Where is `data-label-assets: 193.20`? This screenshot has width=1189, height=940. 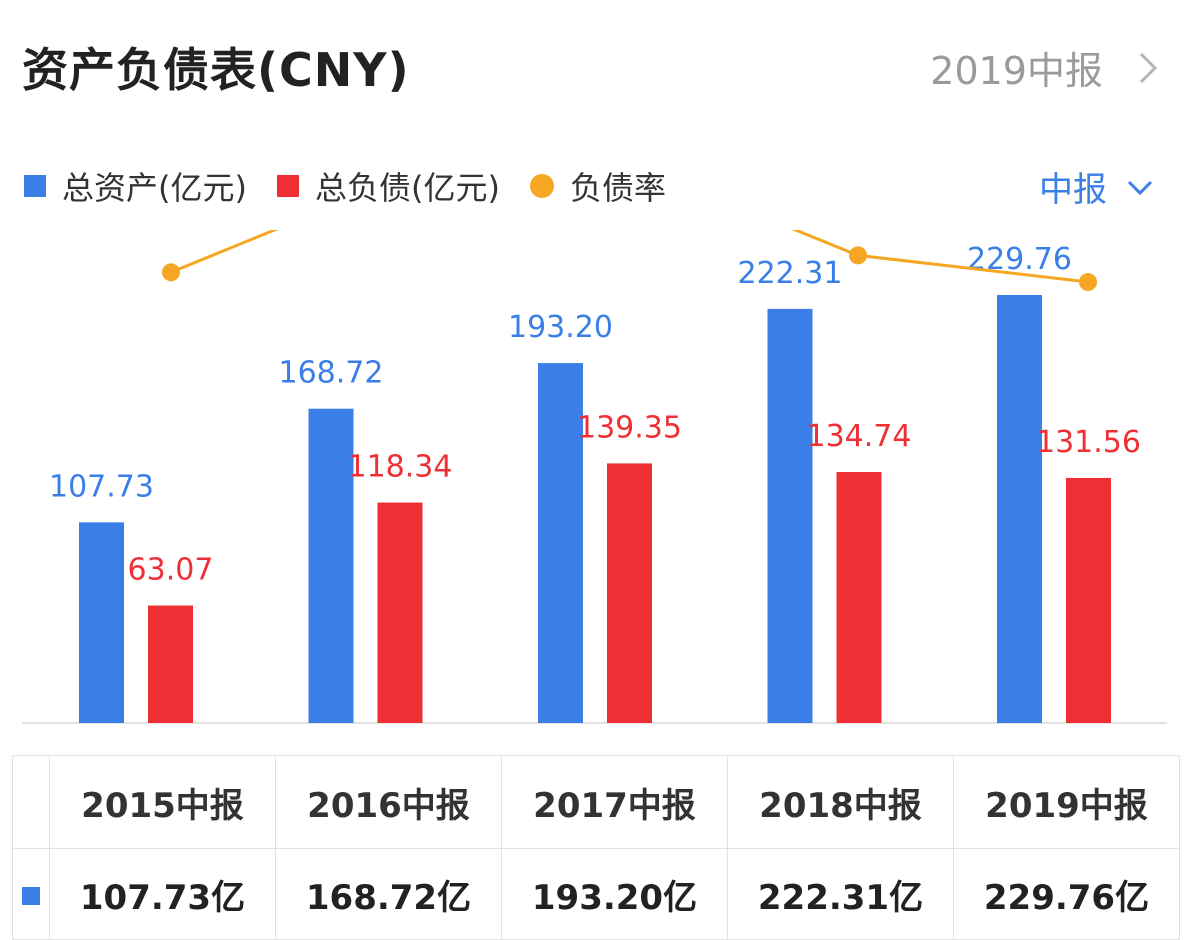
data-label-assets: 193.20 is located at coordinates (560, 327).